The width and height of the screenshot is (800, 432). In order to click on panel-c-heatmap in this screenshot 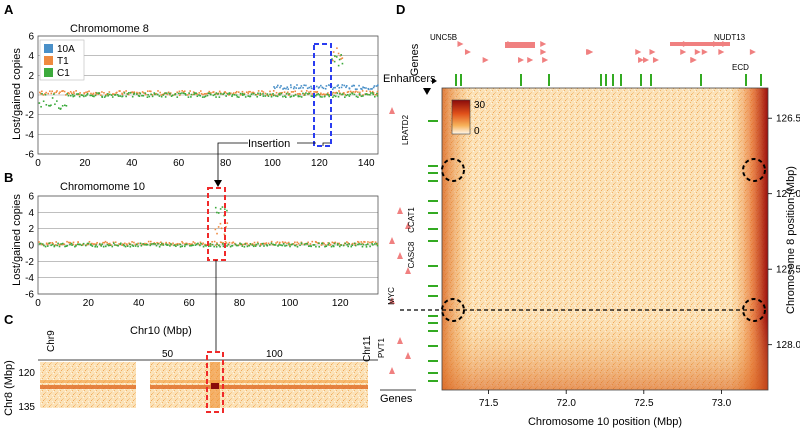, I will do `click(204, 385)`.